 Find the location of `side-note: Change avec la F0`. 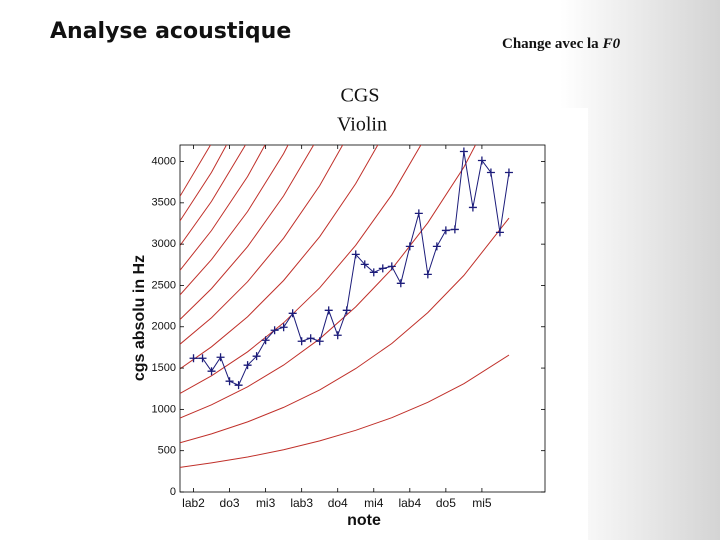

side-note: Change avec la F0 is located at coordinates (561, 44).